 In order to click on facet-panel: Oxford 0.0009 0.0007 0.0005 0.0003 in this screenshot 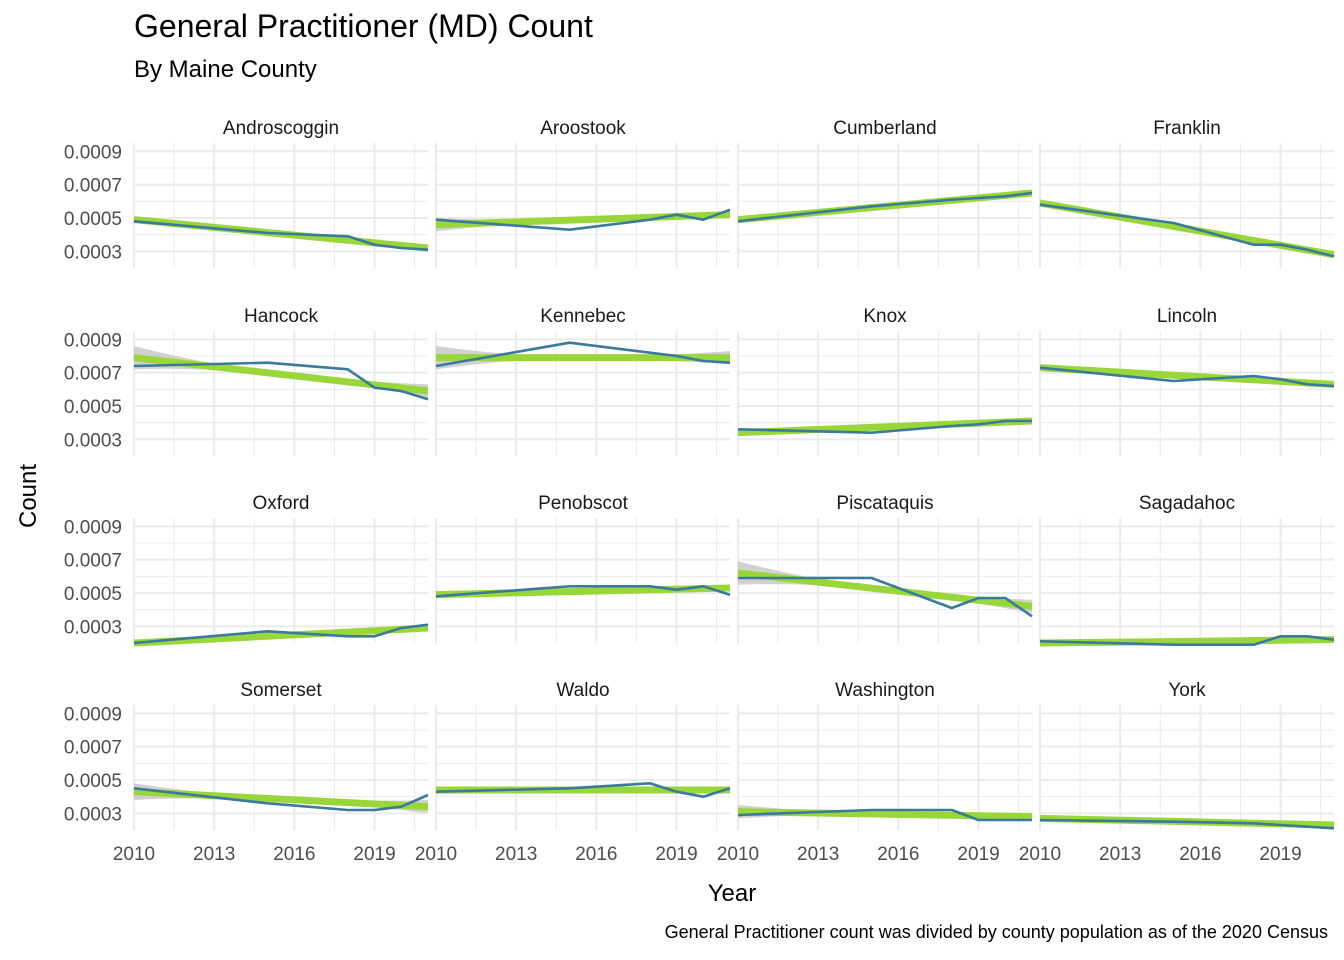, I will do `click(246, 570)`.